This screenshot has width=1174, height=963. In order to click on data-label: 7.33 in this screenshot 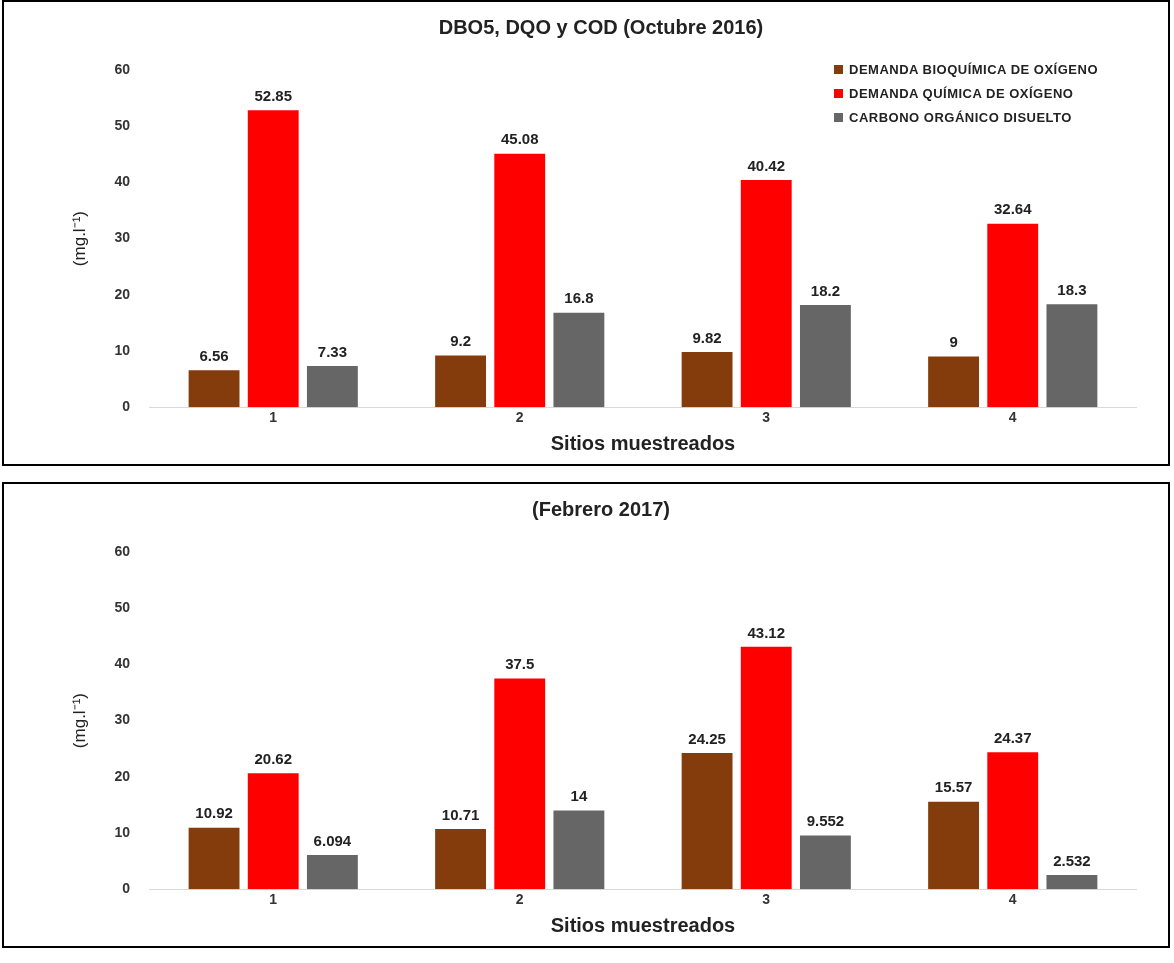, I will do `click(332, 351)`.